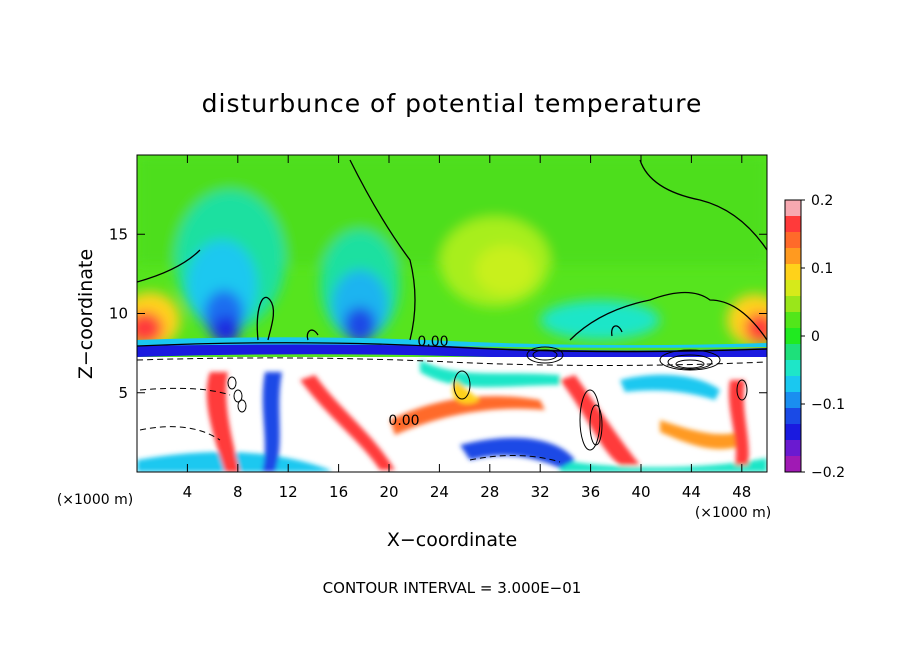  Describe the element at coordinates (452, 103) in the screenshot. I see `chart-title: disturbunce of potential temperature` at that location.